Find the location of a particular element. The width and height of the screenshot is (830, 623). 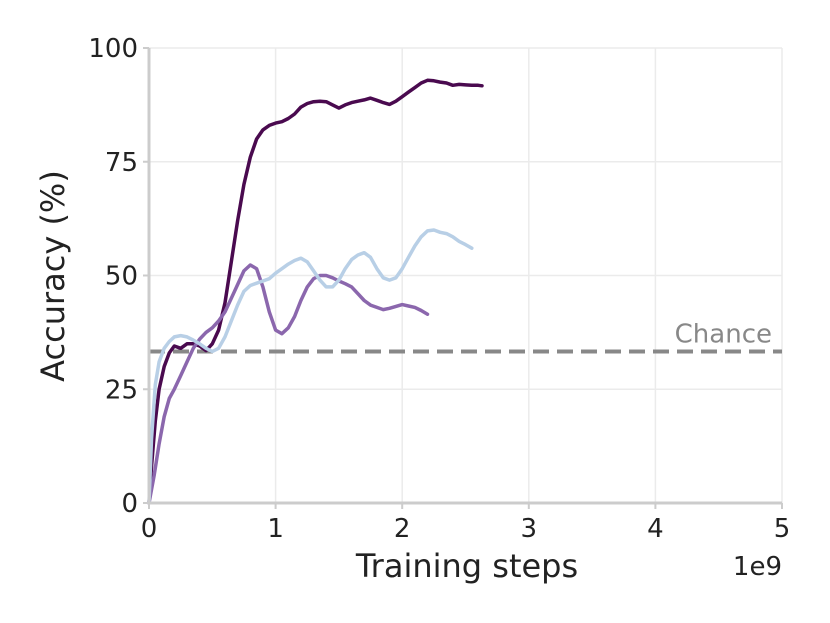

x-axis-title: Training steps is located at coordinates (466, 566).